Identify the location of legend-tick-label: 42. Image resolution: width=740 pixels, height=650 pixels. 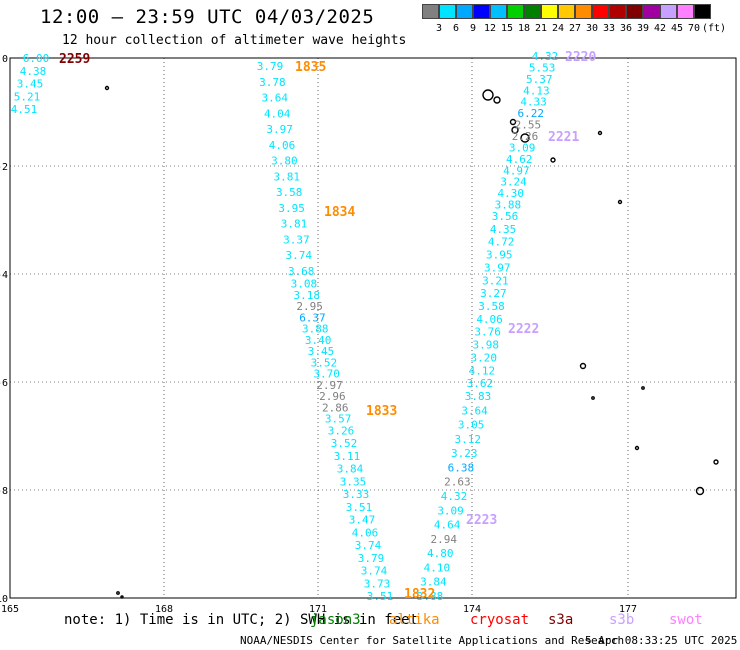
(660, 28).